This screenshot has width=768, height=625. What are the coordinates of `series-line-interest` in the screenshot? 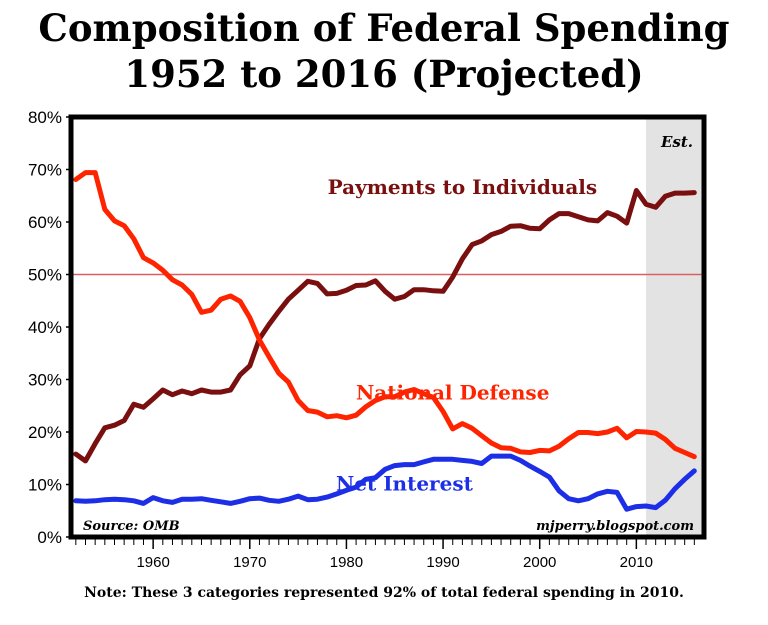 It's located at (385, 482).